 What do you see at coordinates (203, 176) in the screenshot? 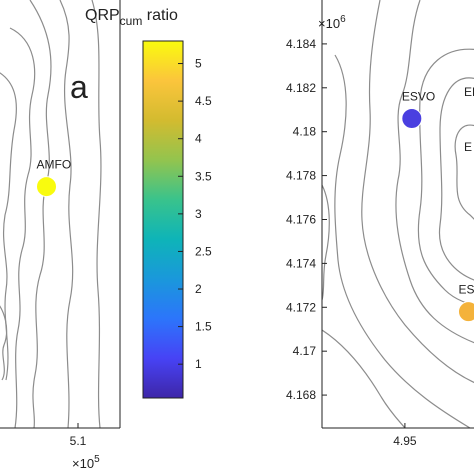
I see `colorbar-tick-label: 3.5` at bounding box center [203, 176].